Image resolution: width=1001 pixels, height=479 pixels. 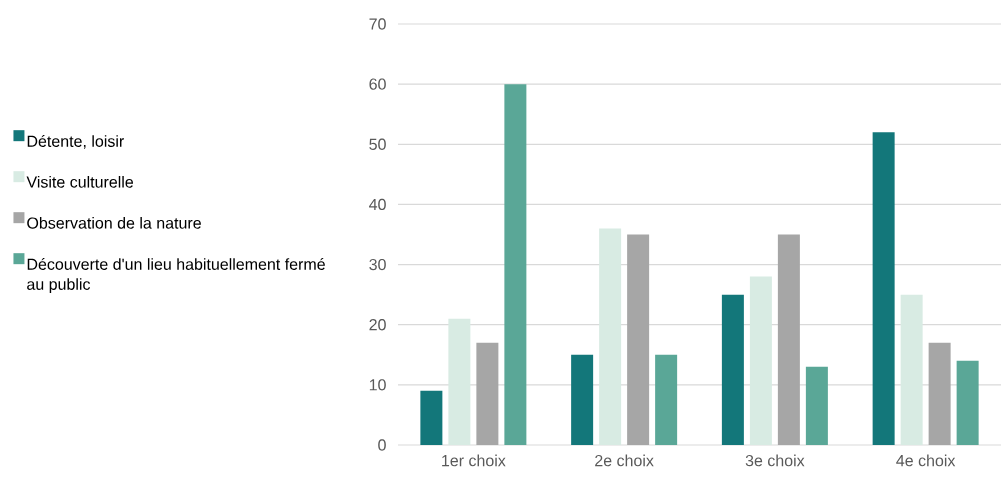 What do you see at coordinates (75, 141) in the screenshot?
I see `legend-label: Détente, loisir` at bounding box center [75, 141].